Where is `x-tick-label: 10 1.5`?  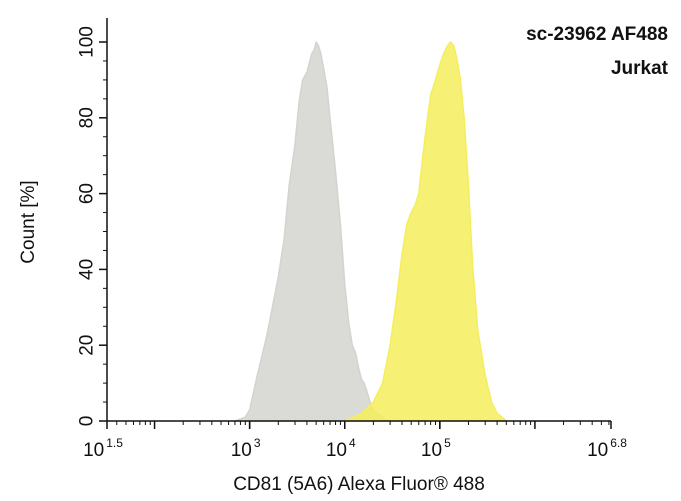
x-tick-label: 10 1.5 is located at coordinates (103, 448).